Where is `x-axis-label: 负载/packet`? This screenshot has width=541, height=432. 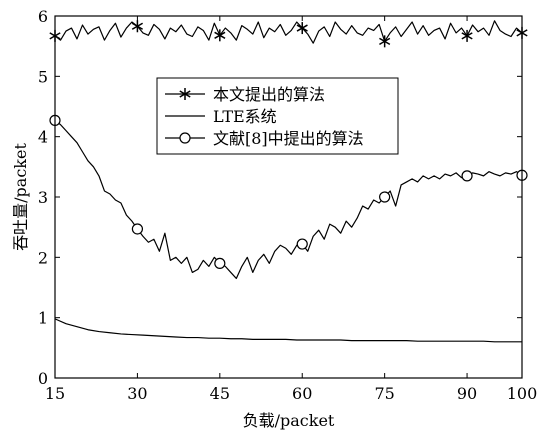
x-axis-label: 负载/packet is located at coordinates (289, 420).